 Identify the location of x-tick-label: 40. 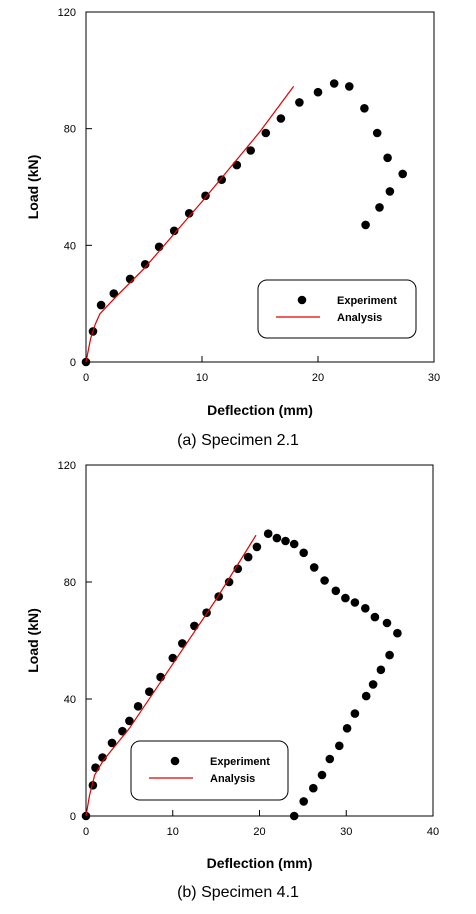
(433, 832).